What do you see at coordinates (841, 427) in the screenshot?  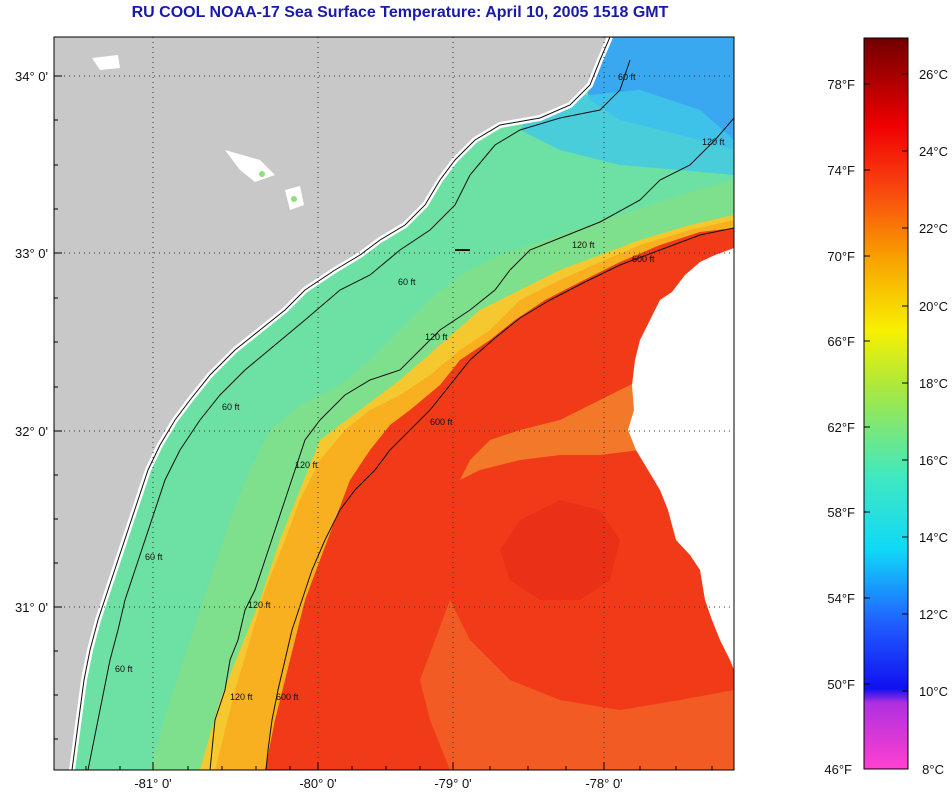 I see `colorbar-f-label: 62°F` at bounding box center [841, 427].